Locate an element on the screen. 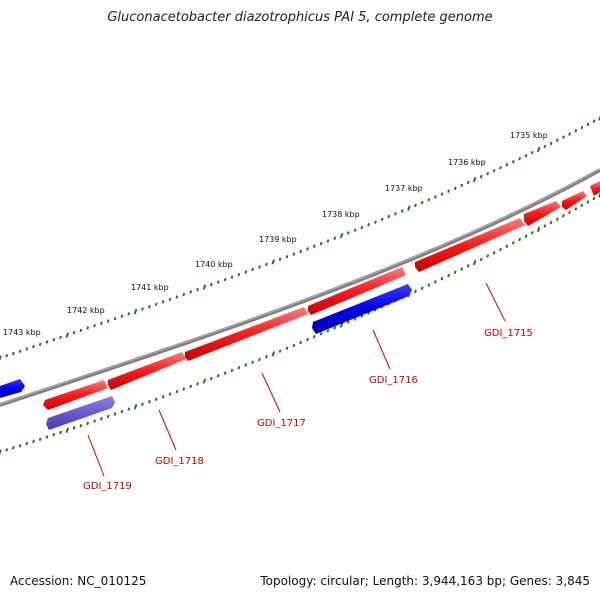 This screenshot has height=605, width=600. gene-arrow-reverse is located at coordinates (12, 388).